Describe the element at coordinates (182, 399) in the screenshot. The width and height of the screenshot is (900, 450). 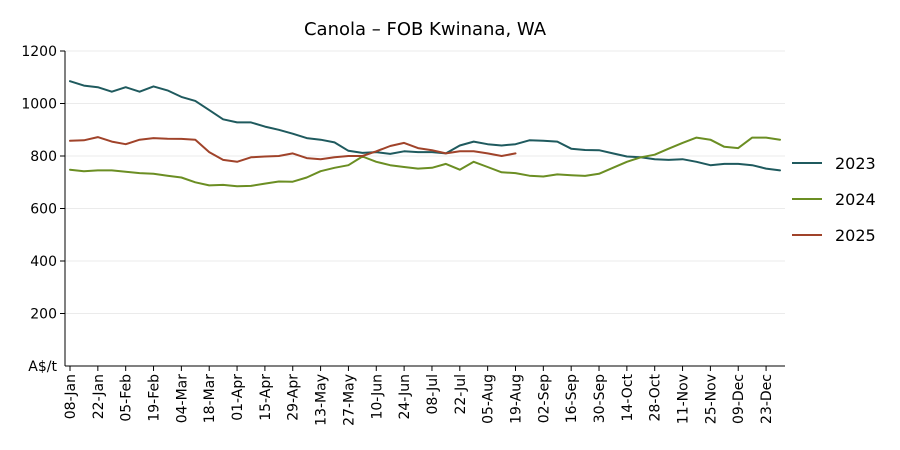
I see `x-tick-label: 04-Mar` at that location.